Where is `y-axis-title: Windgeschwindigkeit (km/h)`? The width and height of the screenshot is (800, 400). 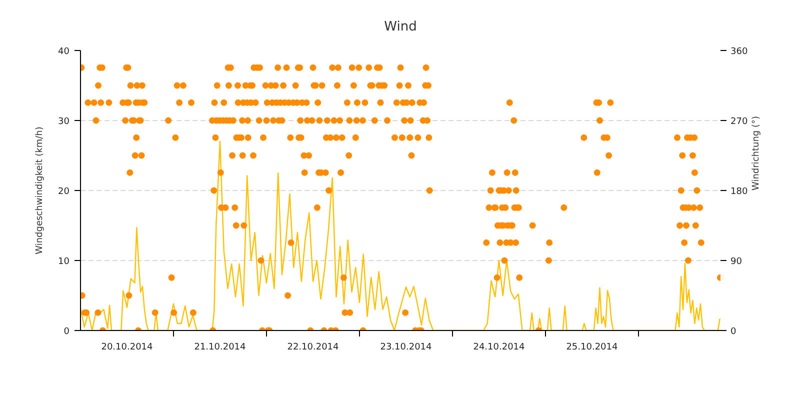
y-axis-title: Windgeschwindigkeit (km/h) is located at coordinates (40, 190).